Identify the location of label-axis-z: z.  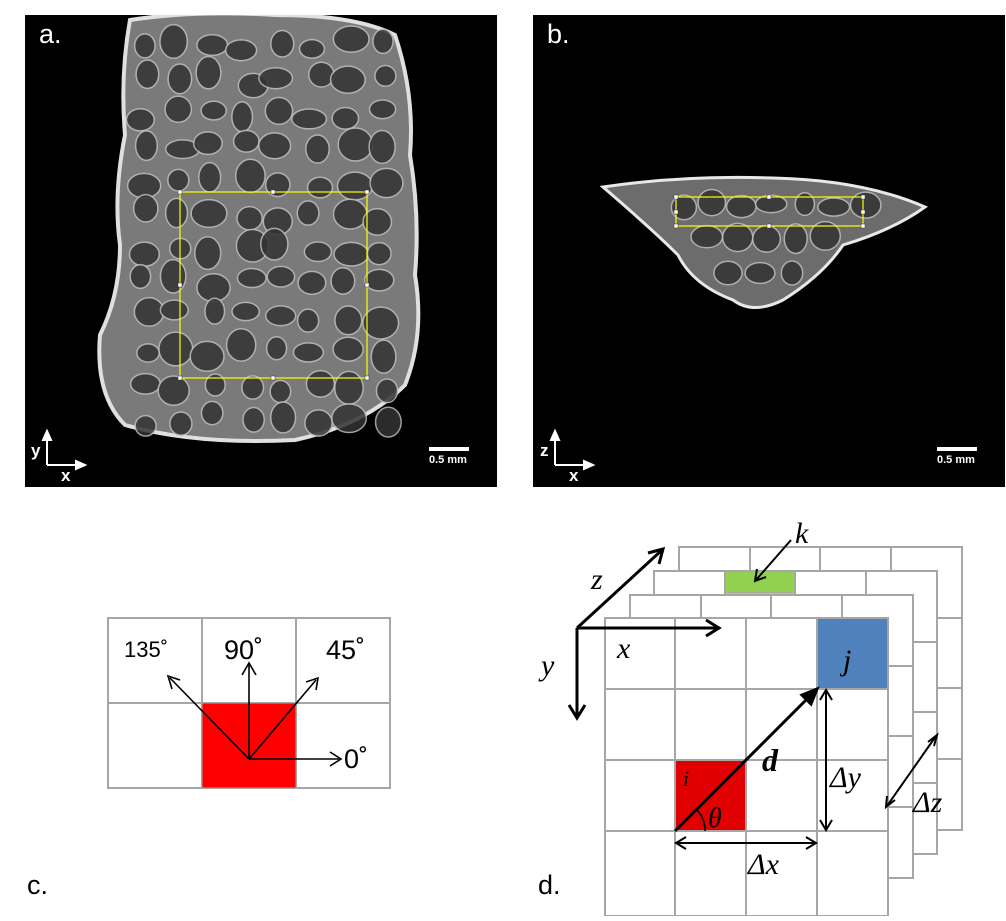
(596, 579).